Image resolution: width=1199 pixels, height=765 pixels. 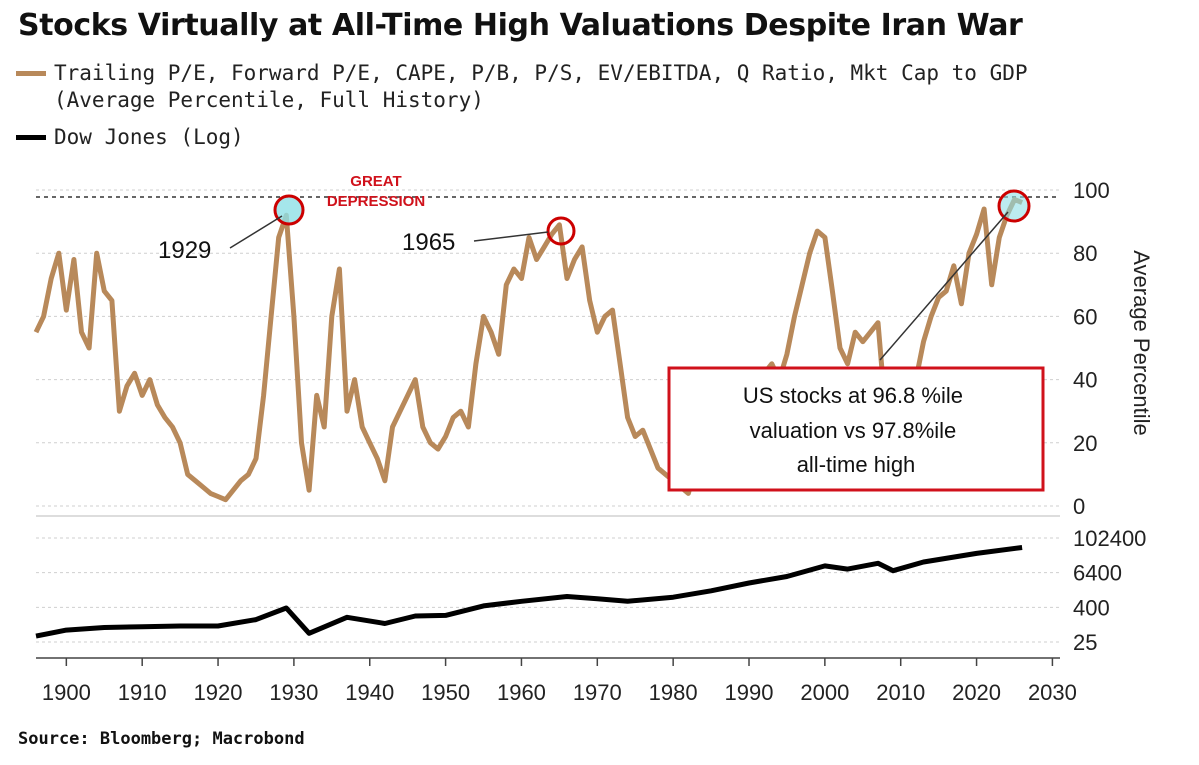 What do you see at coordinates (1141, 343) in the screenshot?
I see `y-axis-label: Average Percentile` at bounding box center [1141, 343].